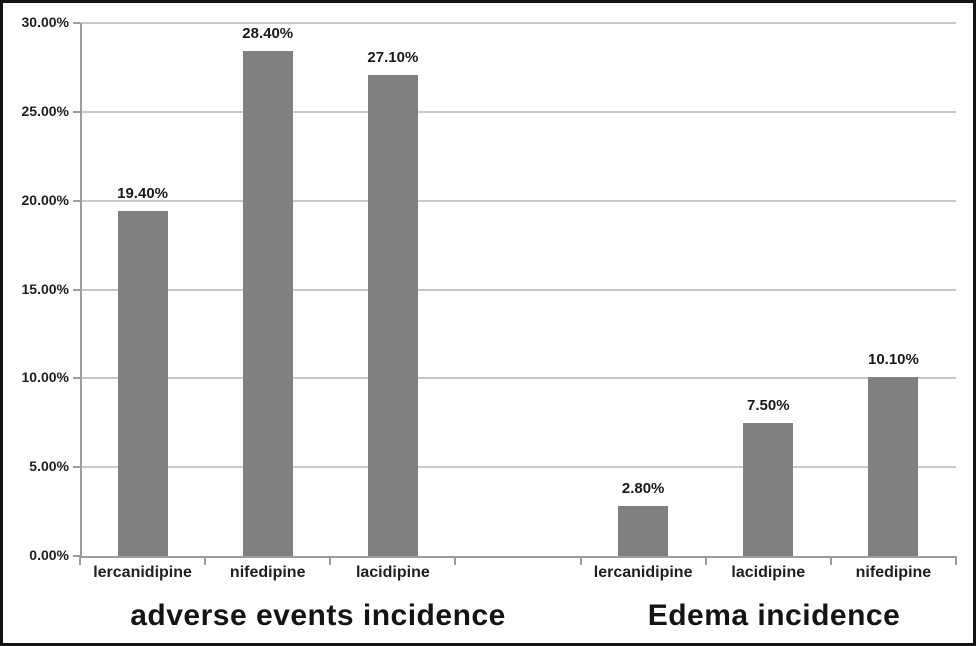 The image size is (976, 646). What do you see at coordinates (768, 489) in the screenshot?
I see `bar-lacidipine-group2` at bounding box center [768, 489].